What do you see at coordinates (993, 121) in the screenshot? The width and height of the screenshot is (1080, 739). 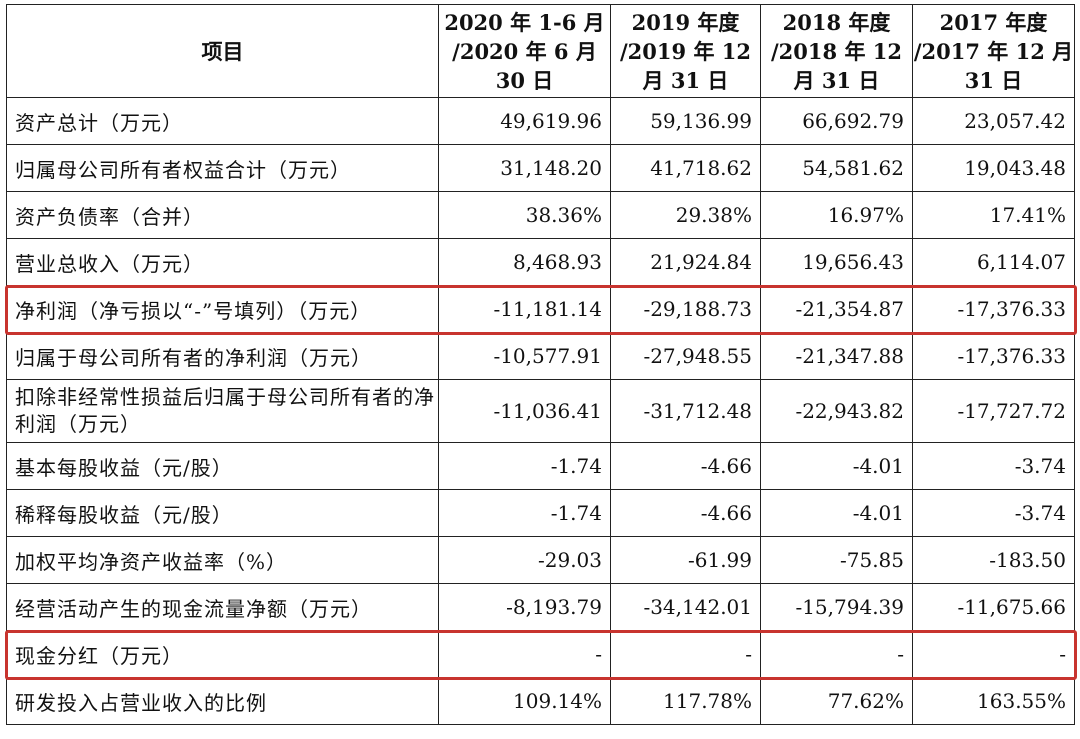 I see `cell-value: 23,057.42` at bounding box center [993, 121].